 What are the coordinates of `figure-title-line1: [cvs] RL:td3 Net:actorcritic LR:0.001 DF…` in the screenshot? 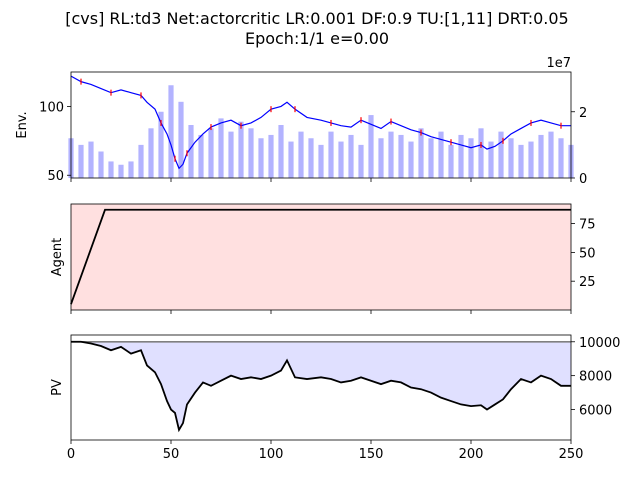 It's located at (316, 18).